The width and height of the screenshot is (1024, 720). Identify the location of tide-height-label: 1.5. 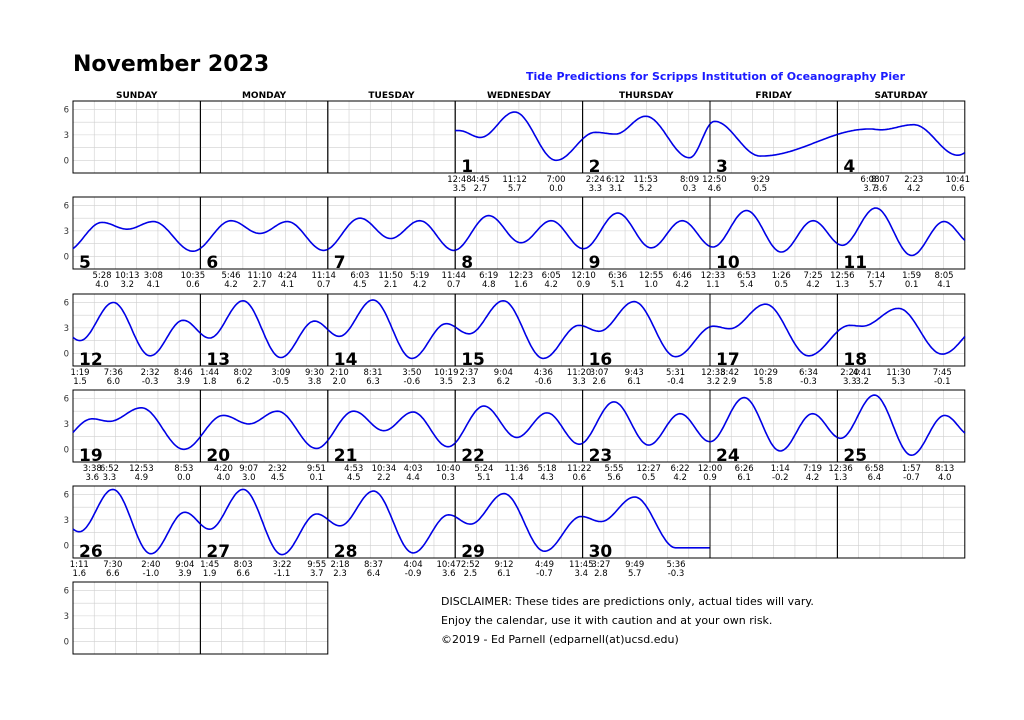
(80, 382).